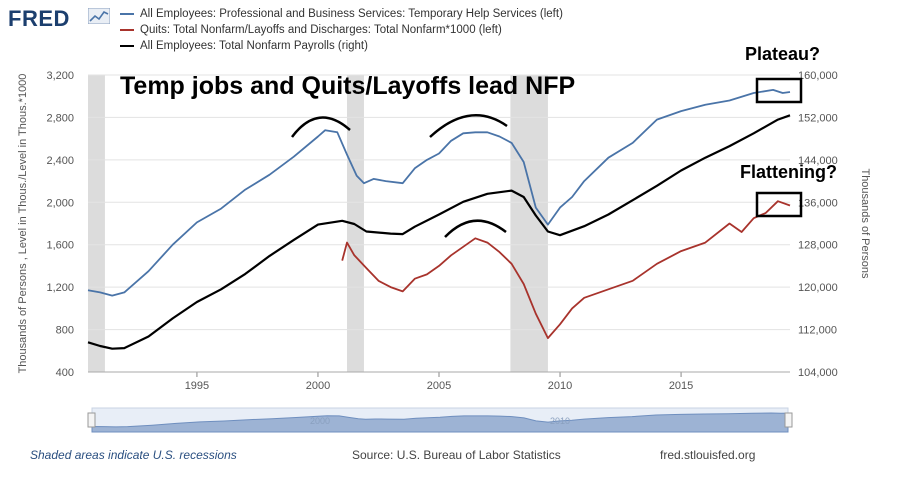  Describe the element at coordinates (818, 246) in the screenshot. I see `right-tick-label: 128,000` at that location.